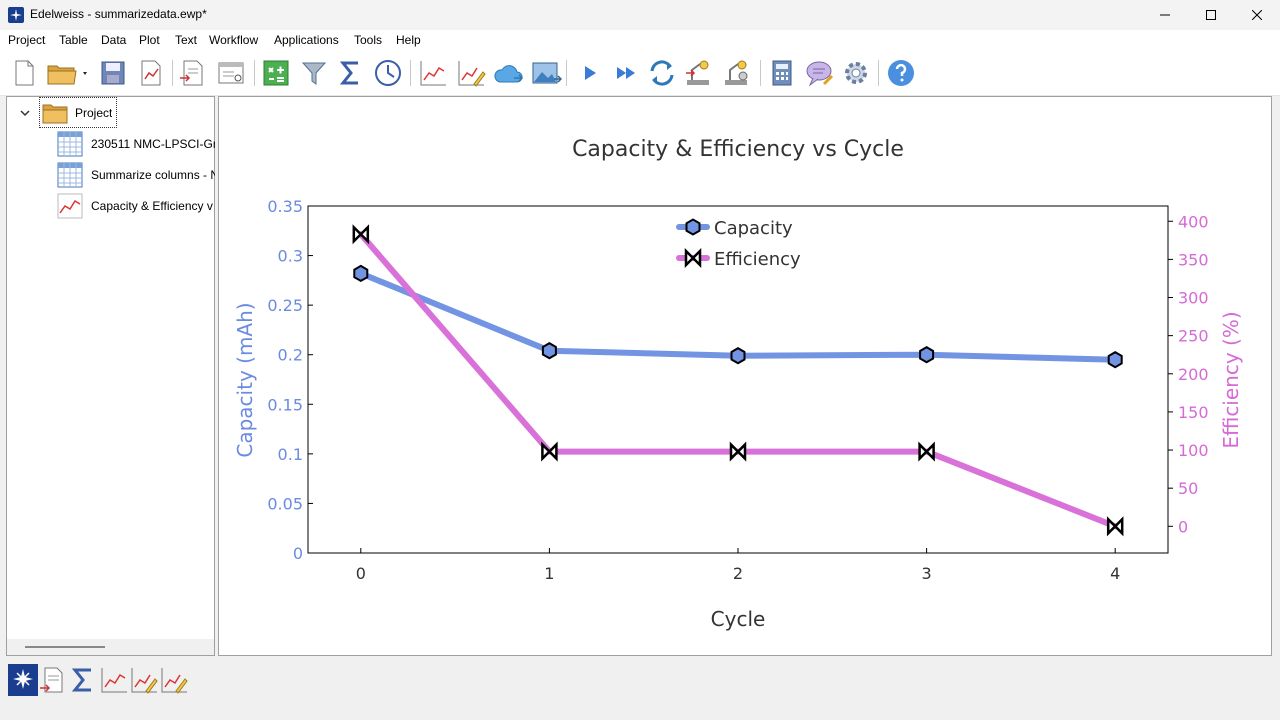  Describe the element at coordinates (285, 503) in the screenshot. I see `y-tick-label: 0.05` at that location.